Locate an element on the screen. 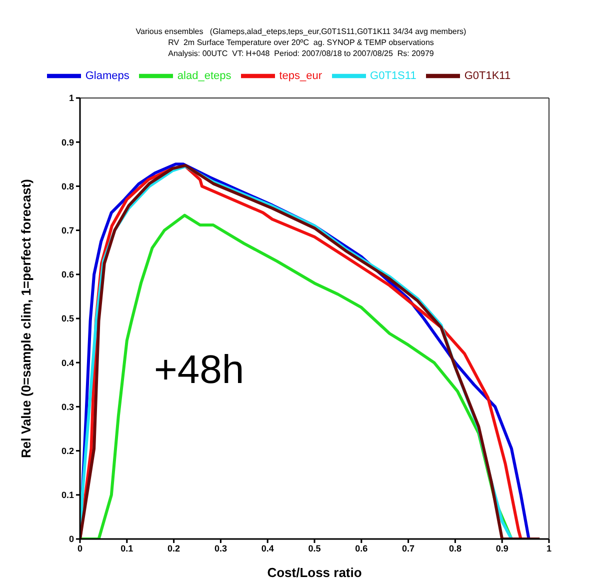 This screenshot has height=588, width=602. y-tick-label: 0.1 is located at coordinates (67, 495).